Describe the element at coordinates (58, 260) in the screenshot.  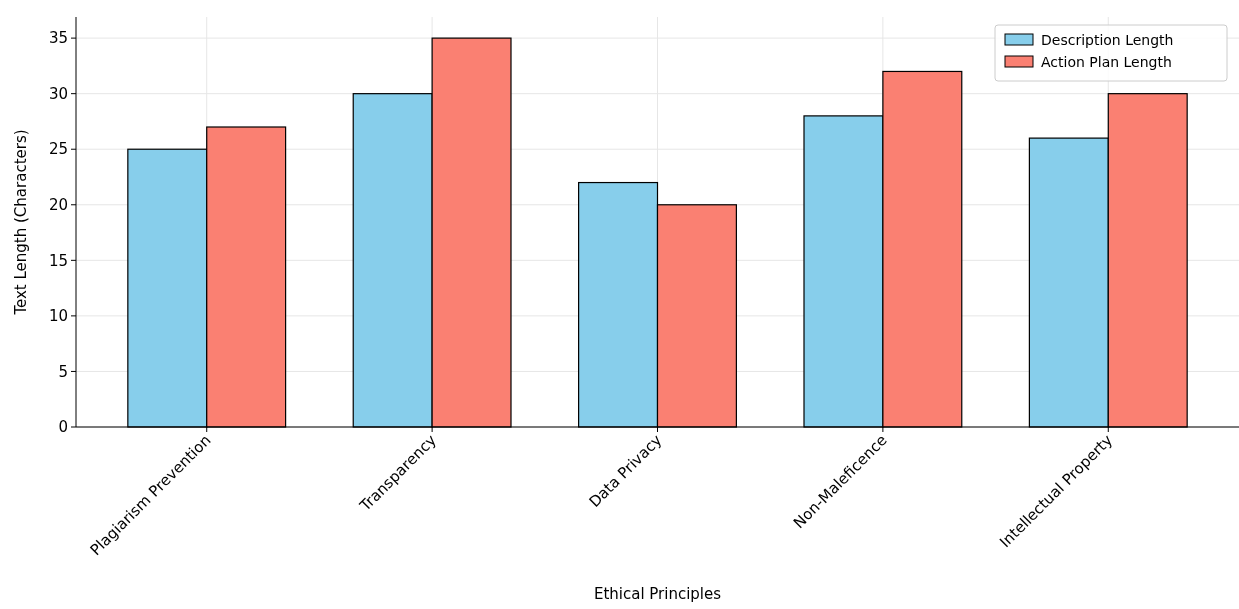
I see `y-tick-label: 15` at that location.